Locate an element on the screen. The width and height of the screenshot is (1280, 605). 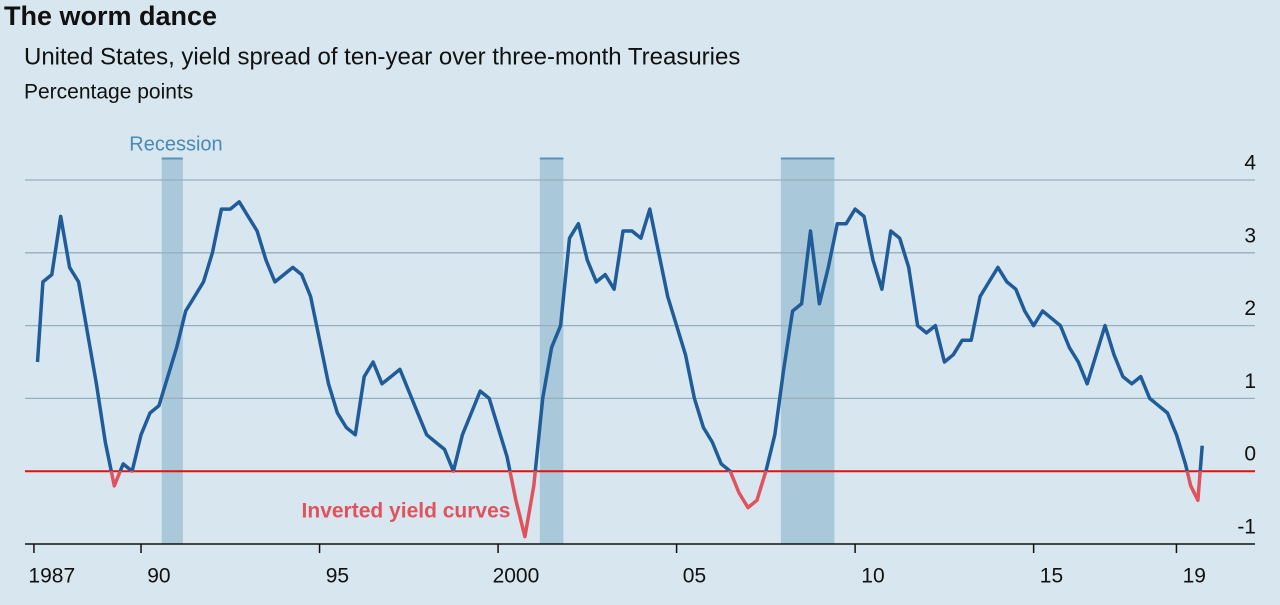
y-tick-label: -1 is located at coordinates (1246, 527).